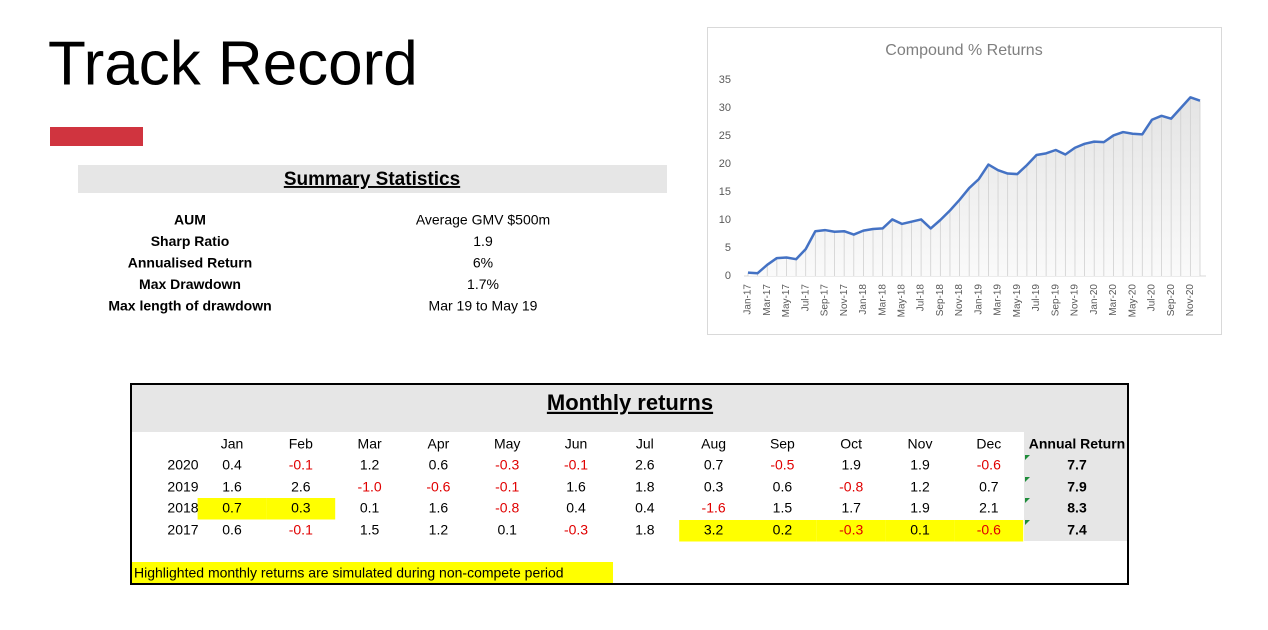 This screenshot has width=1268, height=630. Describe the element at coordinates (232, 444) in the screenshot. I see `column-header: Jan` at that location.